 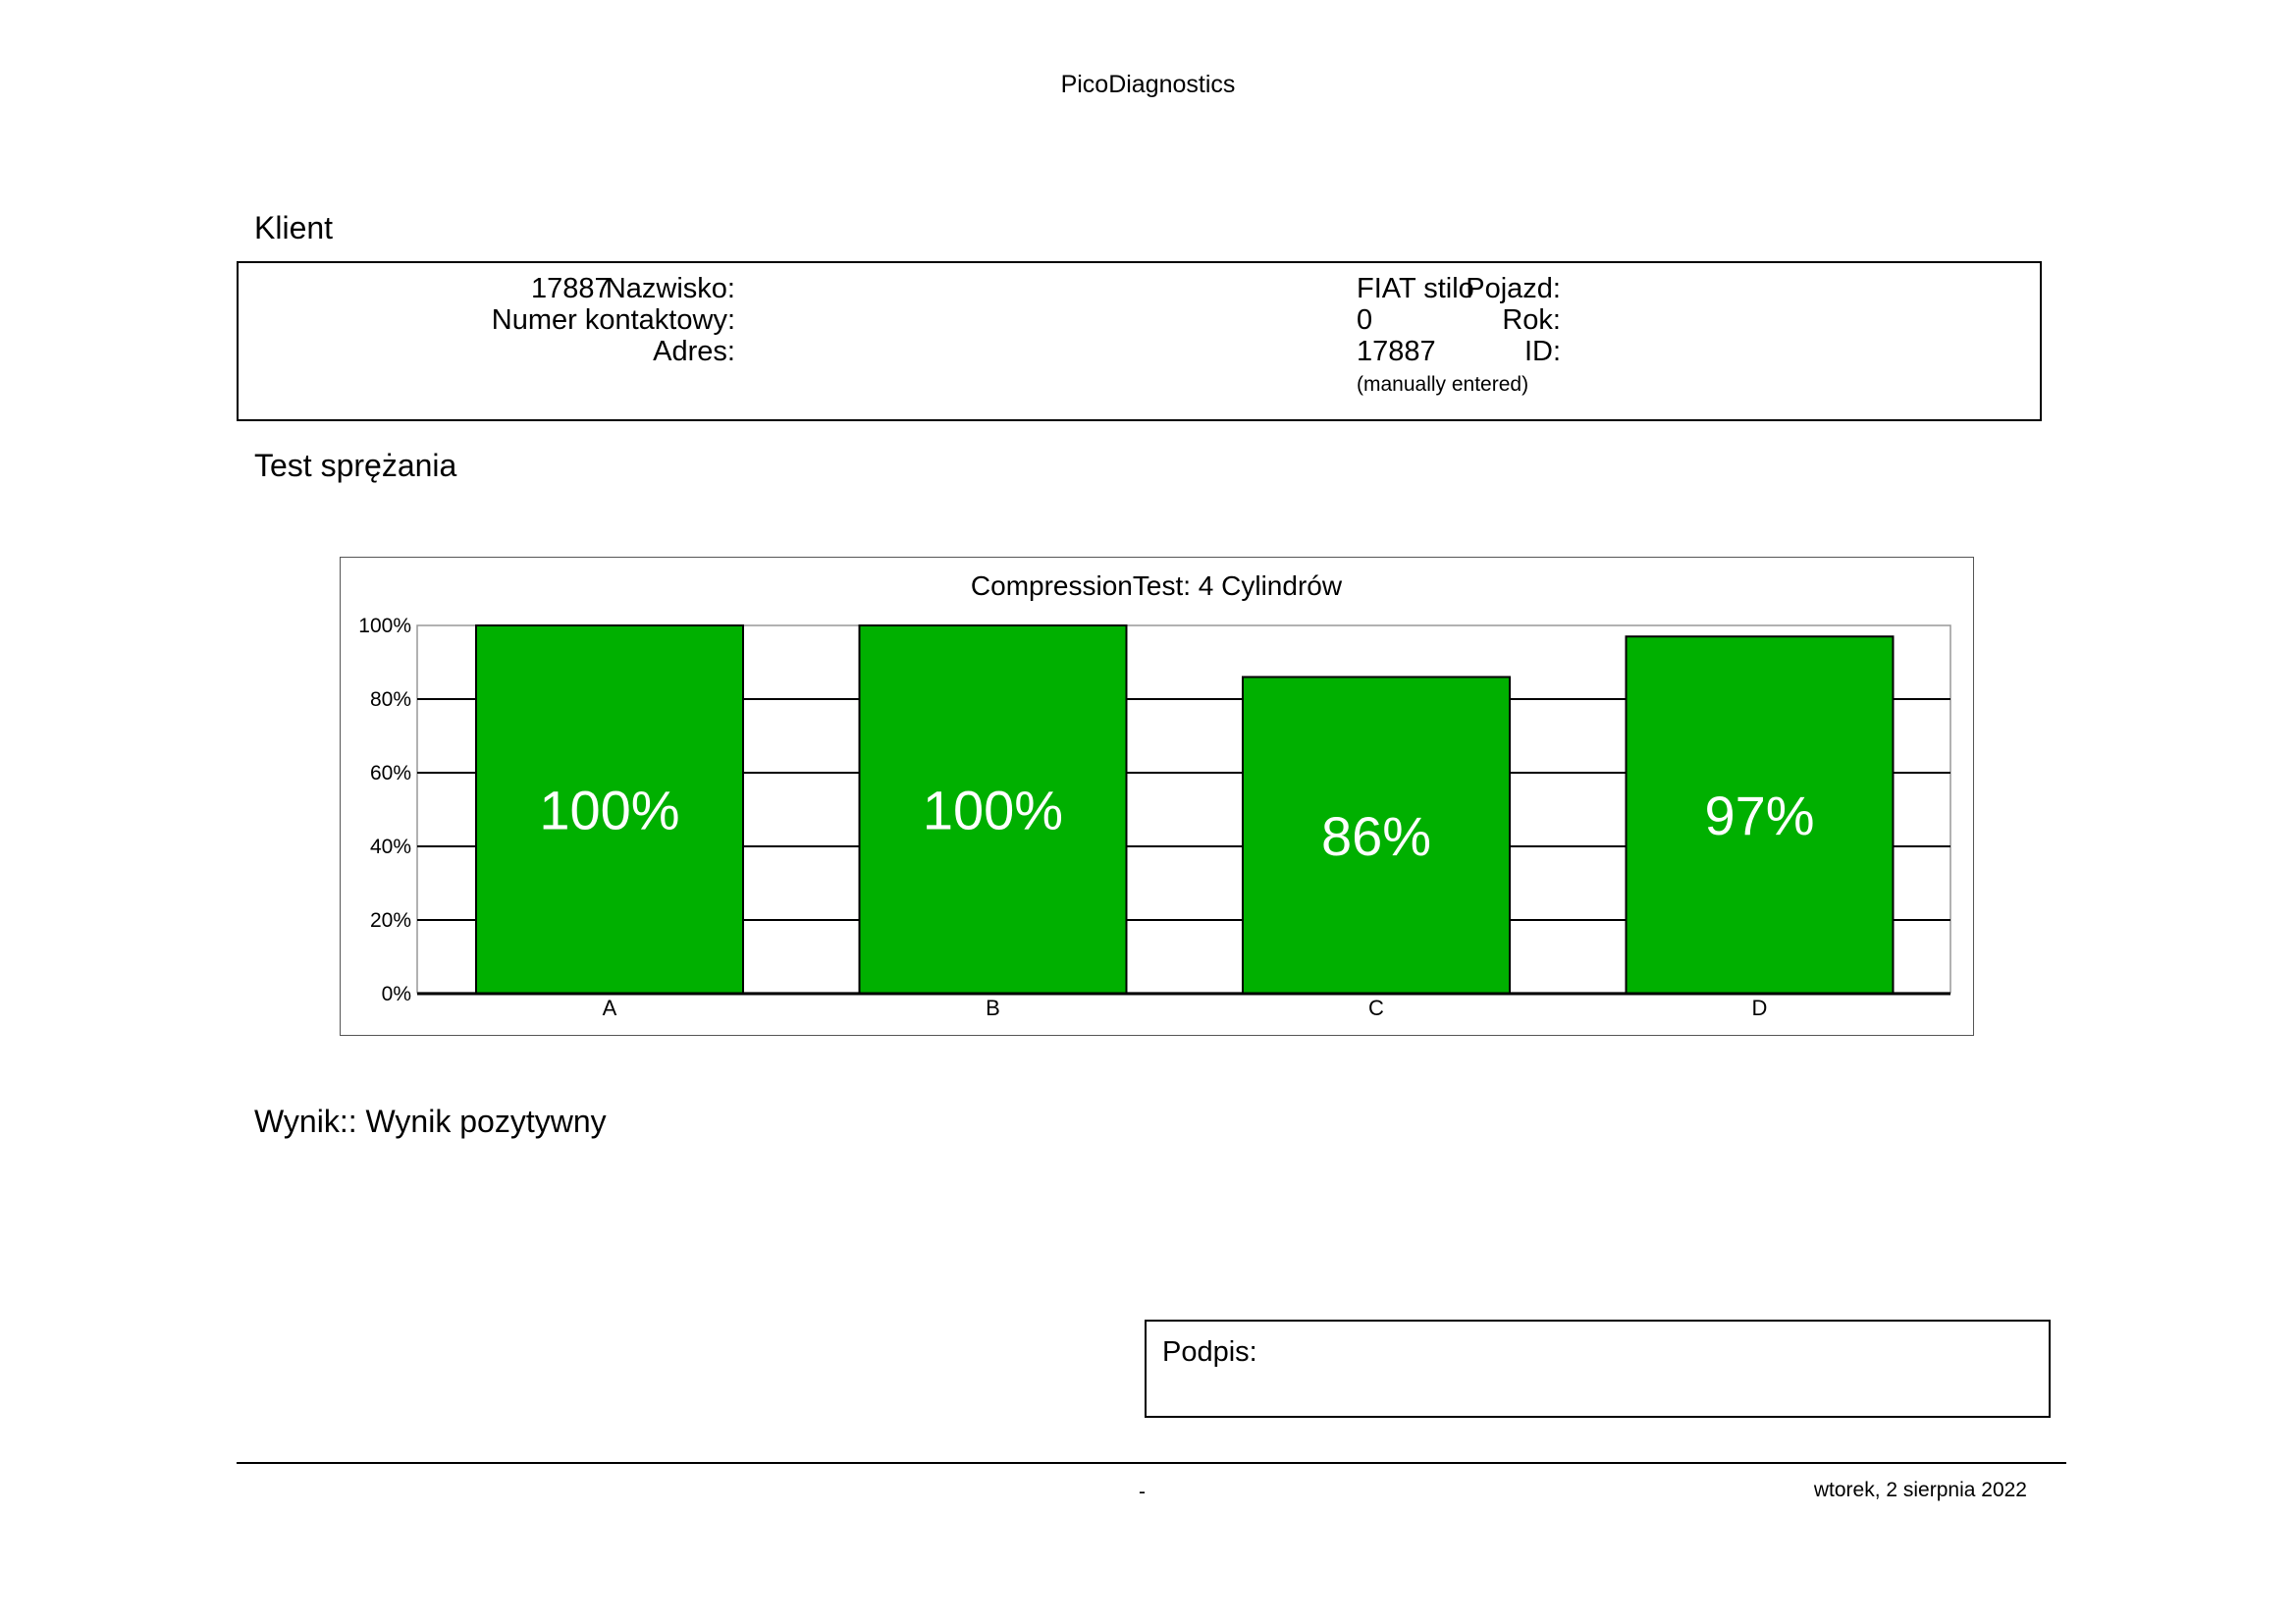 I want to click on client-section-title: Klient, so click(x=294, y=227).